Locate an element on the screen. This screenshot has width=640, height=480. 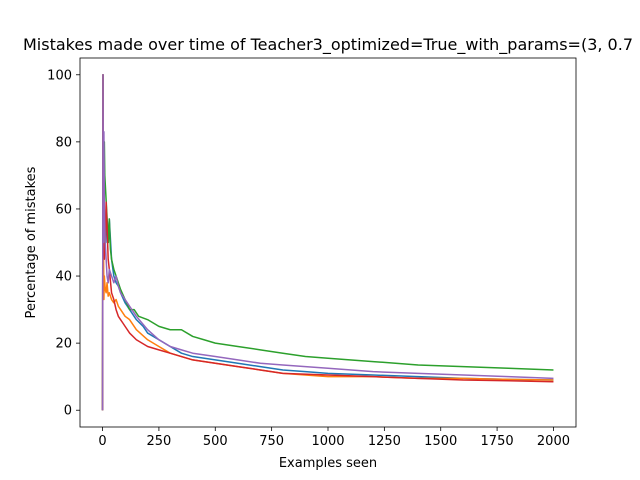
x-tick-label: 1250 is located at coordinates (384, 441).